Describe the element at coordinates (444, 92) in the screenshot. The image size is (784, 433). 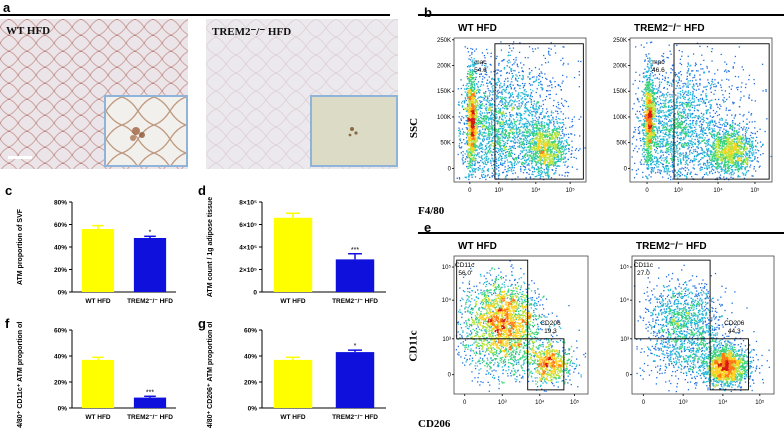
I see `flow-b-wt-y-tick-label: 150K` at that location.